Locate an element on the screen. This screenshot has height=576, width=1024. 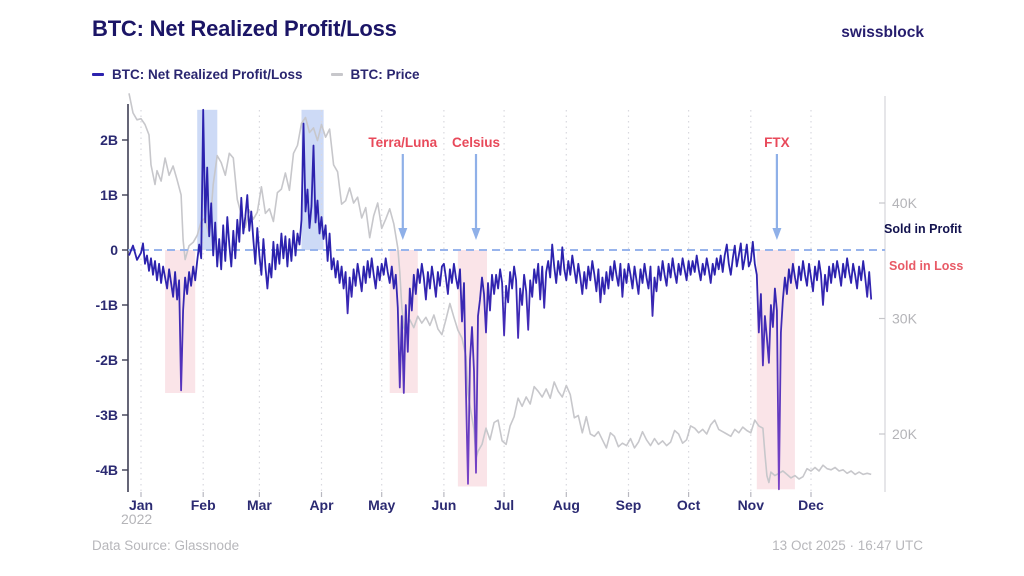
chart-legend: BTC: Net Realized Profit/Loss BTC: Price is located at coordinates (256, 74).